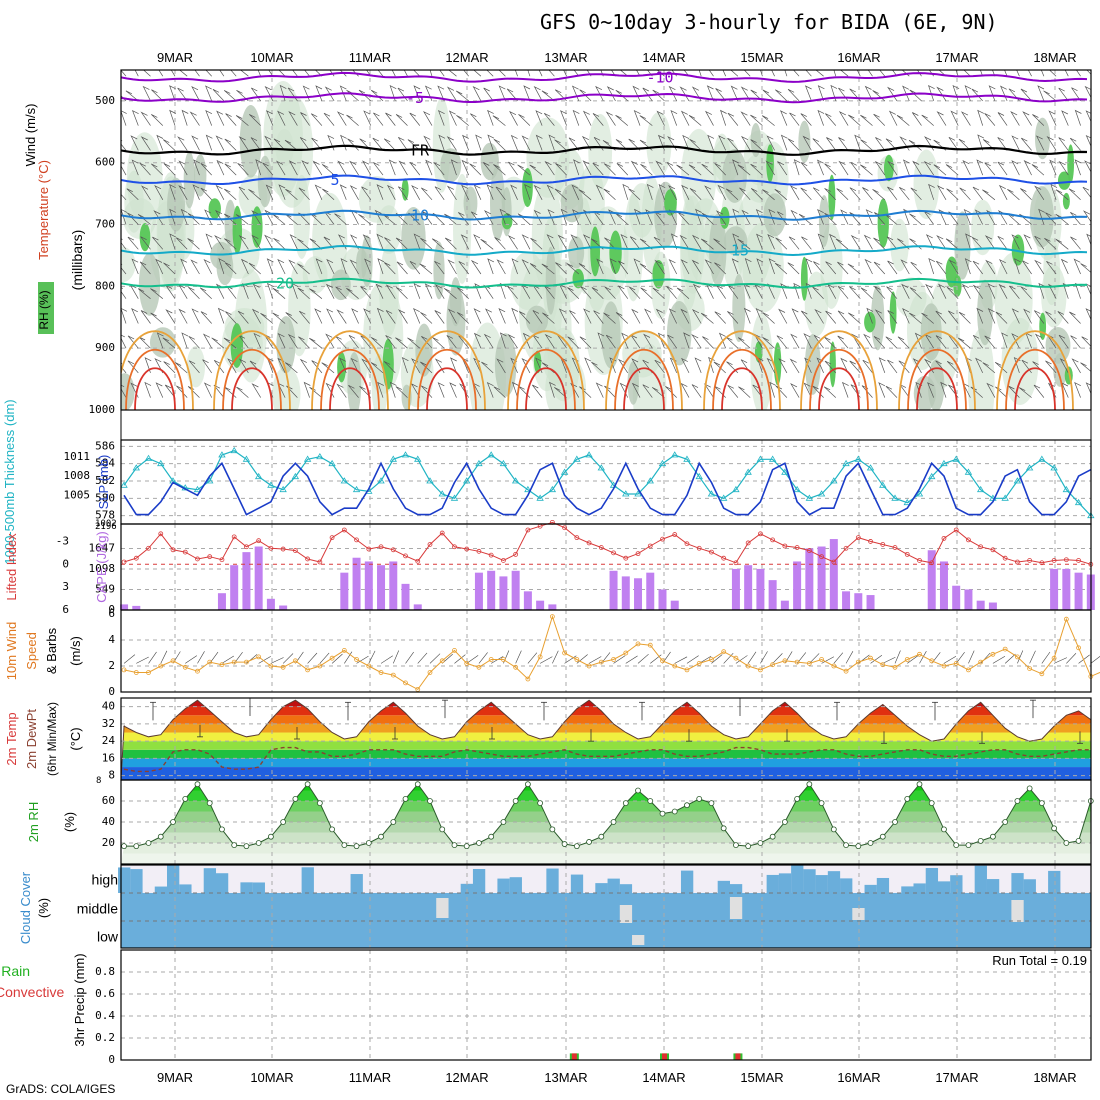  Describe the element at coordinates (663, 57) in the screenshot. I see `date-tick-top: 14MAR` at that location.